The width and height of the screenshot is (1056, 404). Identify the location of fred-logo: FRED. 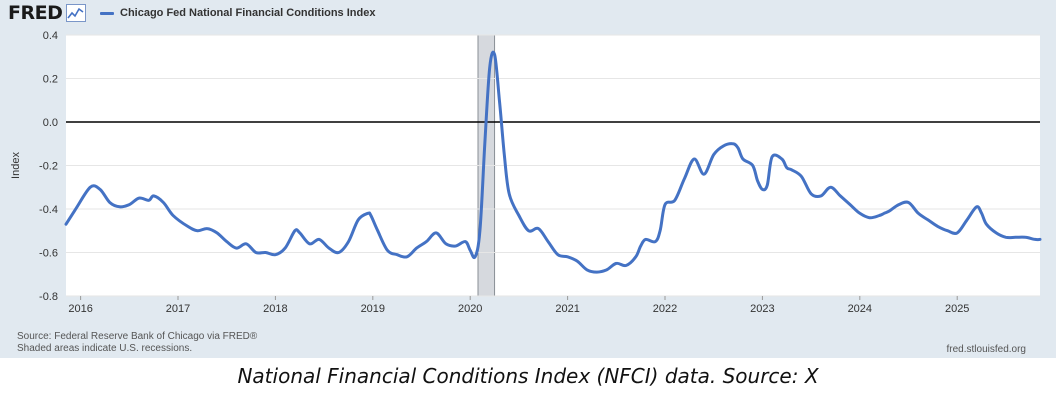
(47, 13).